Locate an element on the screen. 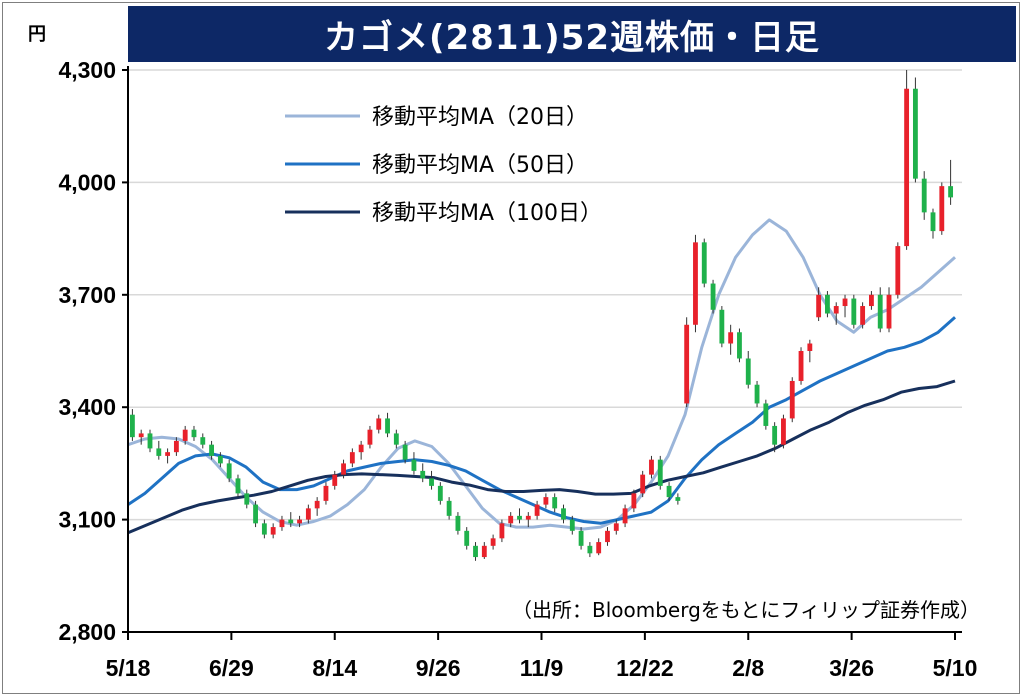  legend-label: 移動平均MA（50日） is located at coordinates (480, 165).